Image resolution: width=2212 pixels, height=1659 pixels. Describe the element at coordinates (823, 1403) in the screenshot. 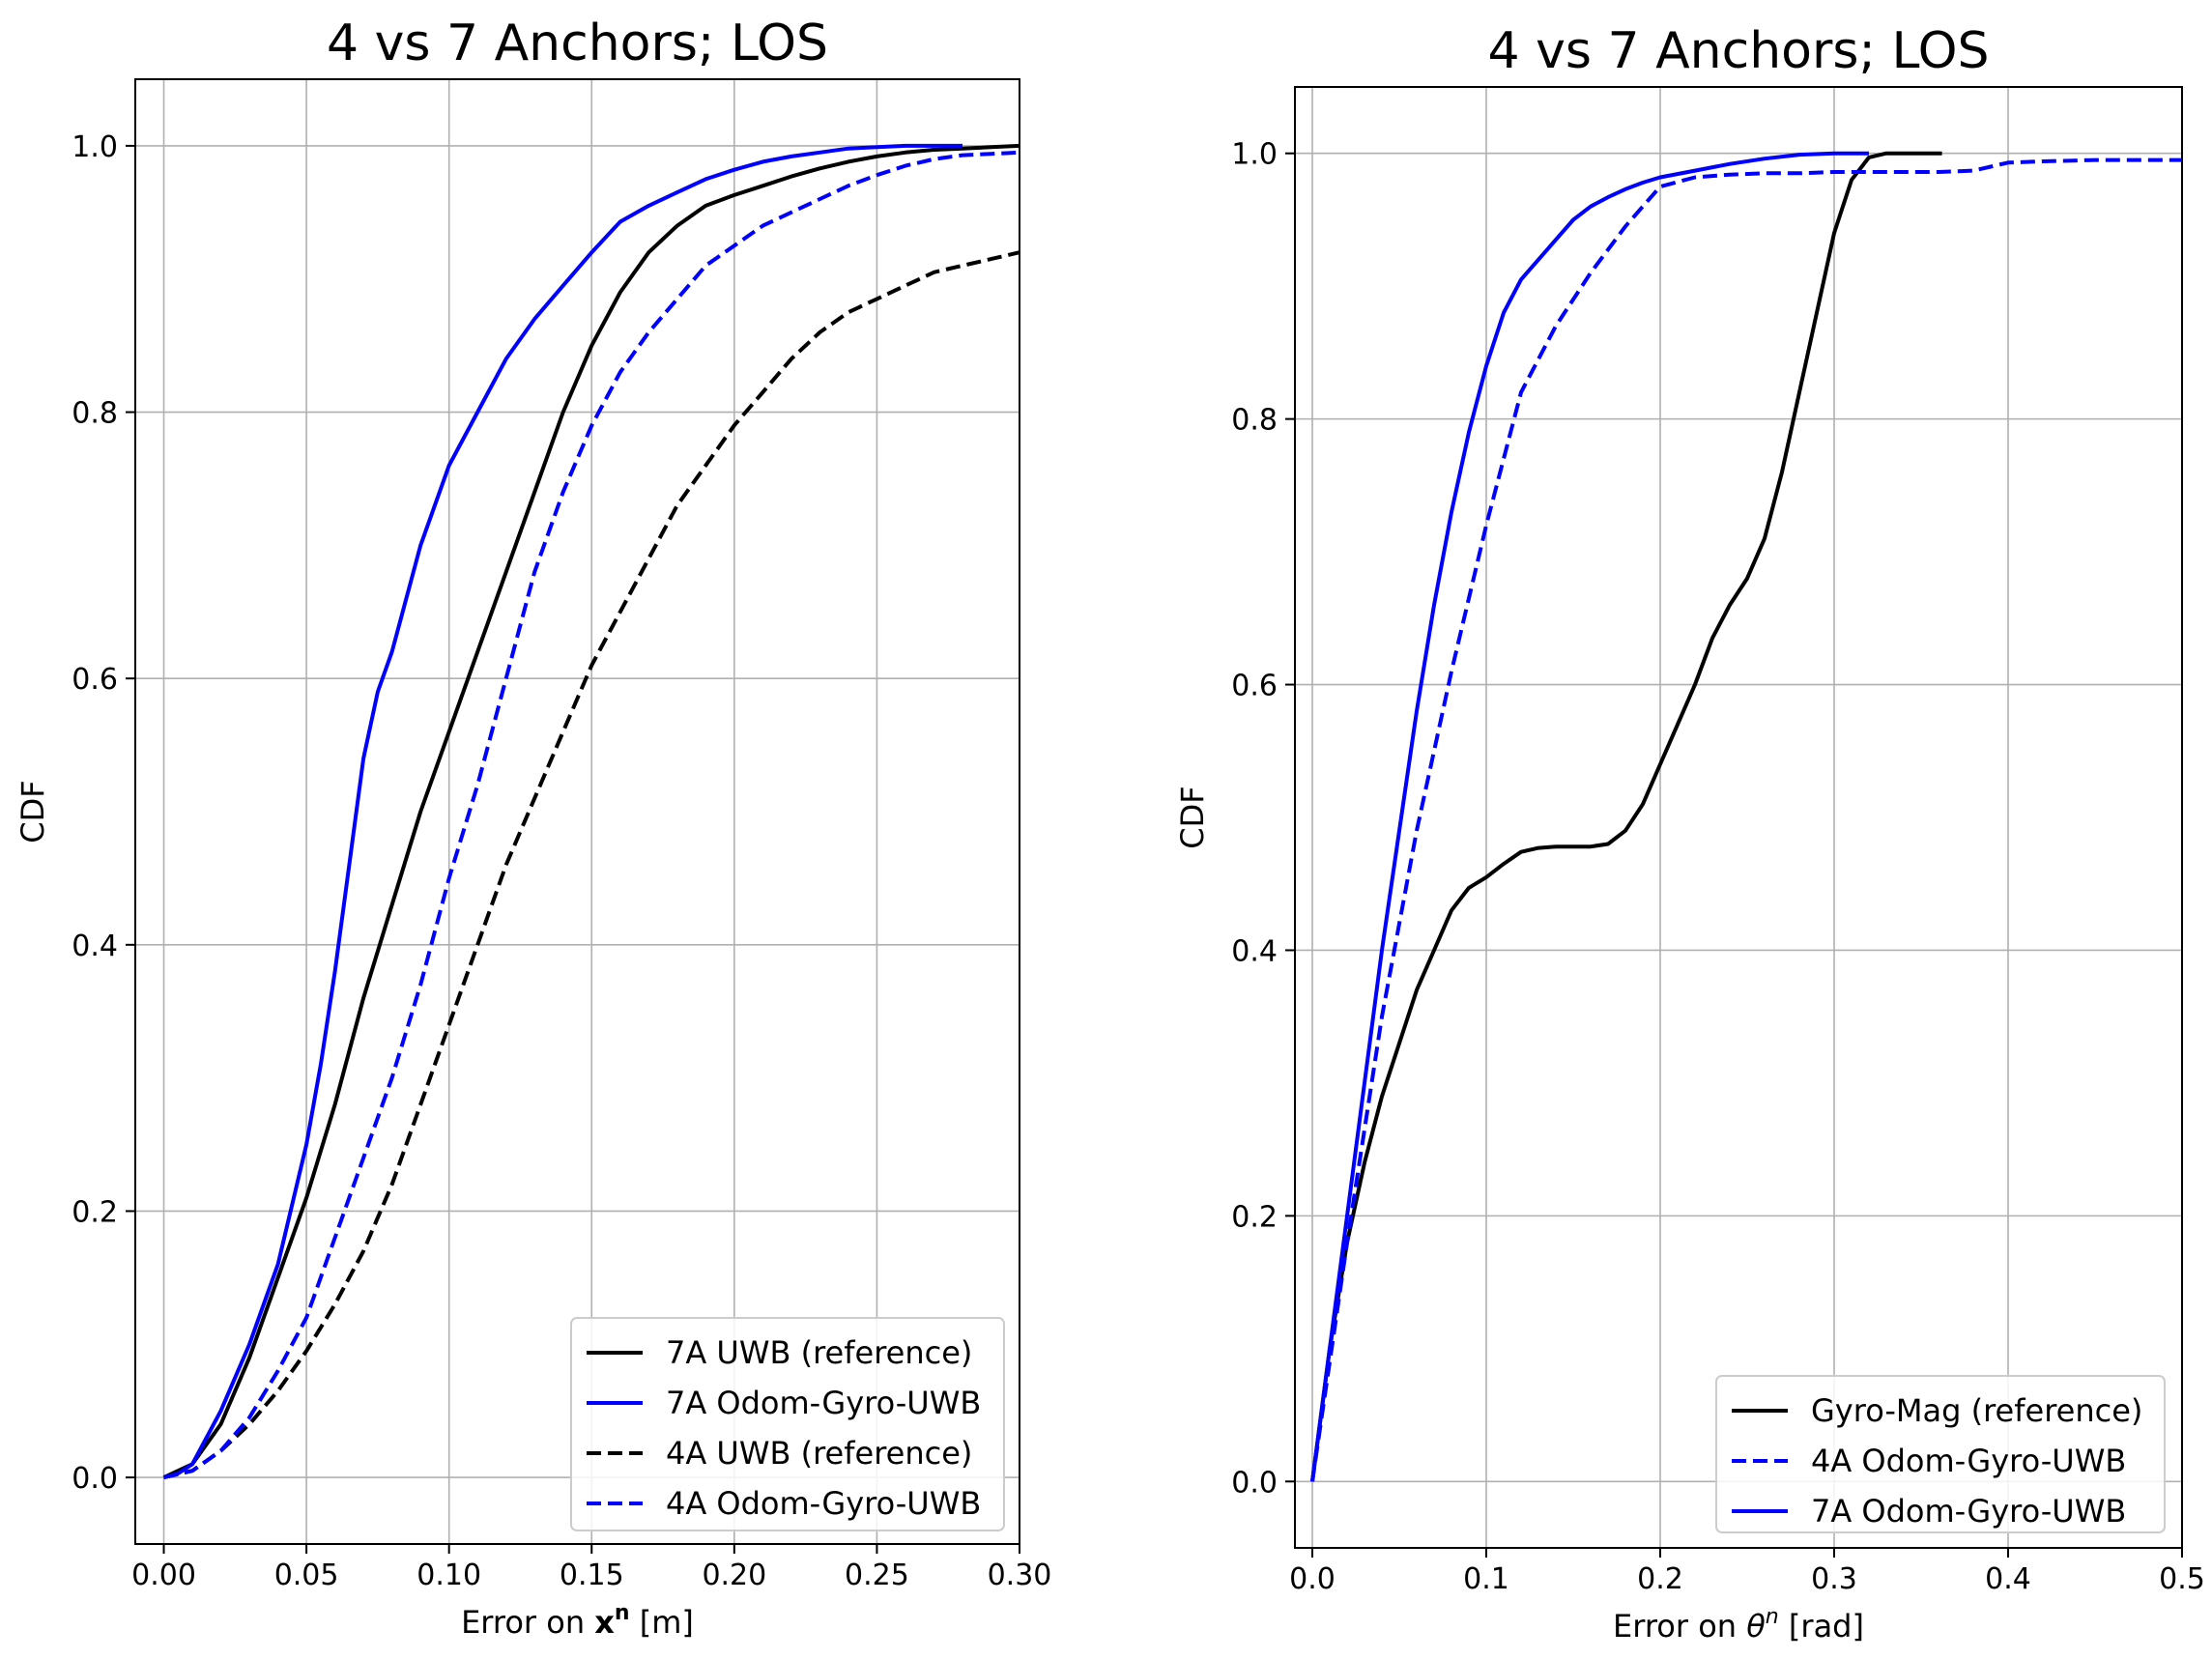

I see `legend-label-2: 7A Odom-Gyro-UWB` at that location.